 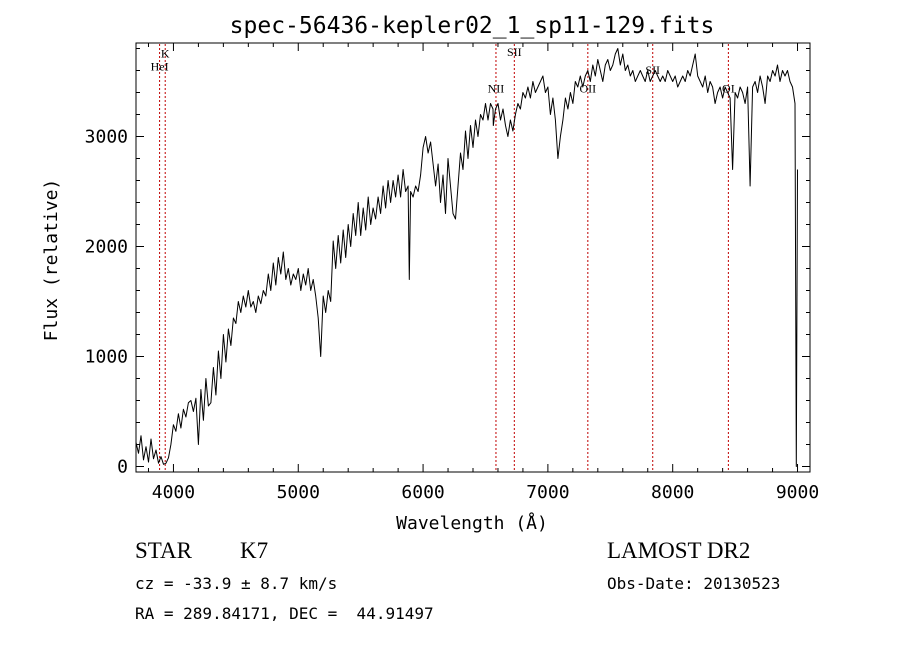 What do you see at coordinates (163, 550) in the screenshot?
I see `object-type: STAR` at bounding box center [163, 550].